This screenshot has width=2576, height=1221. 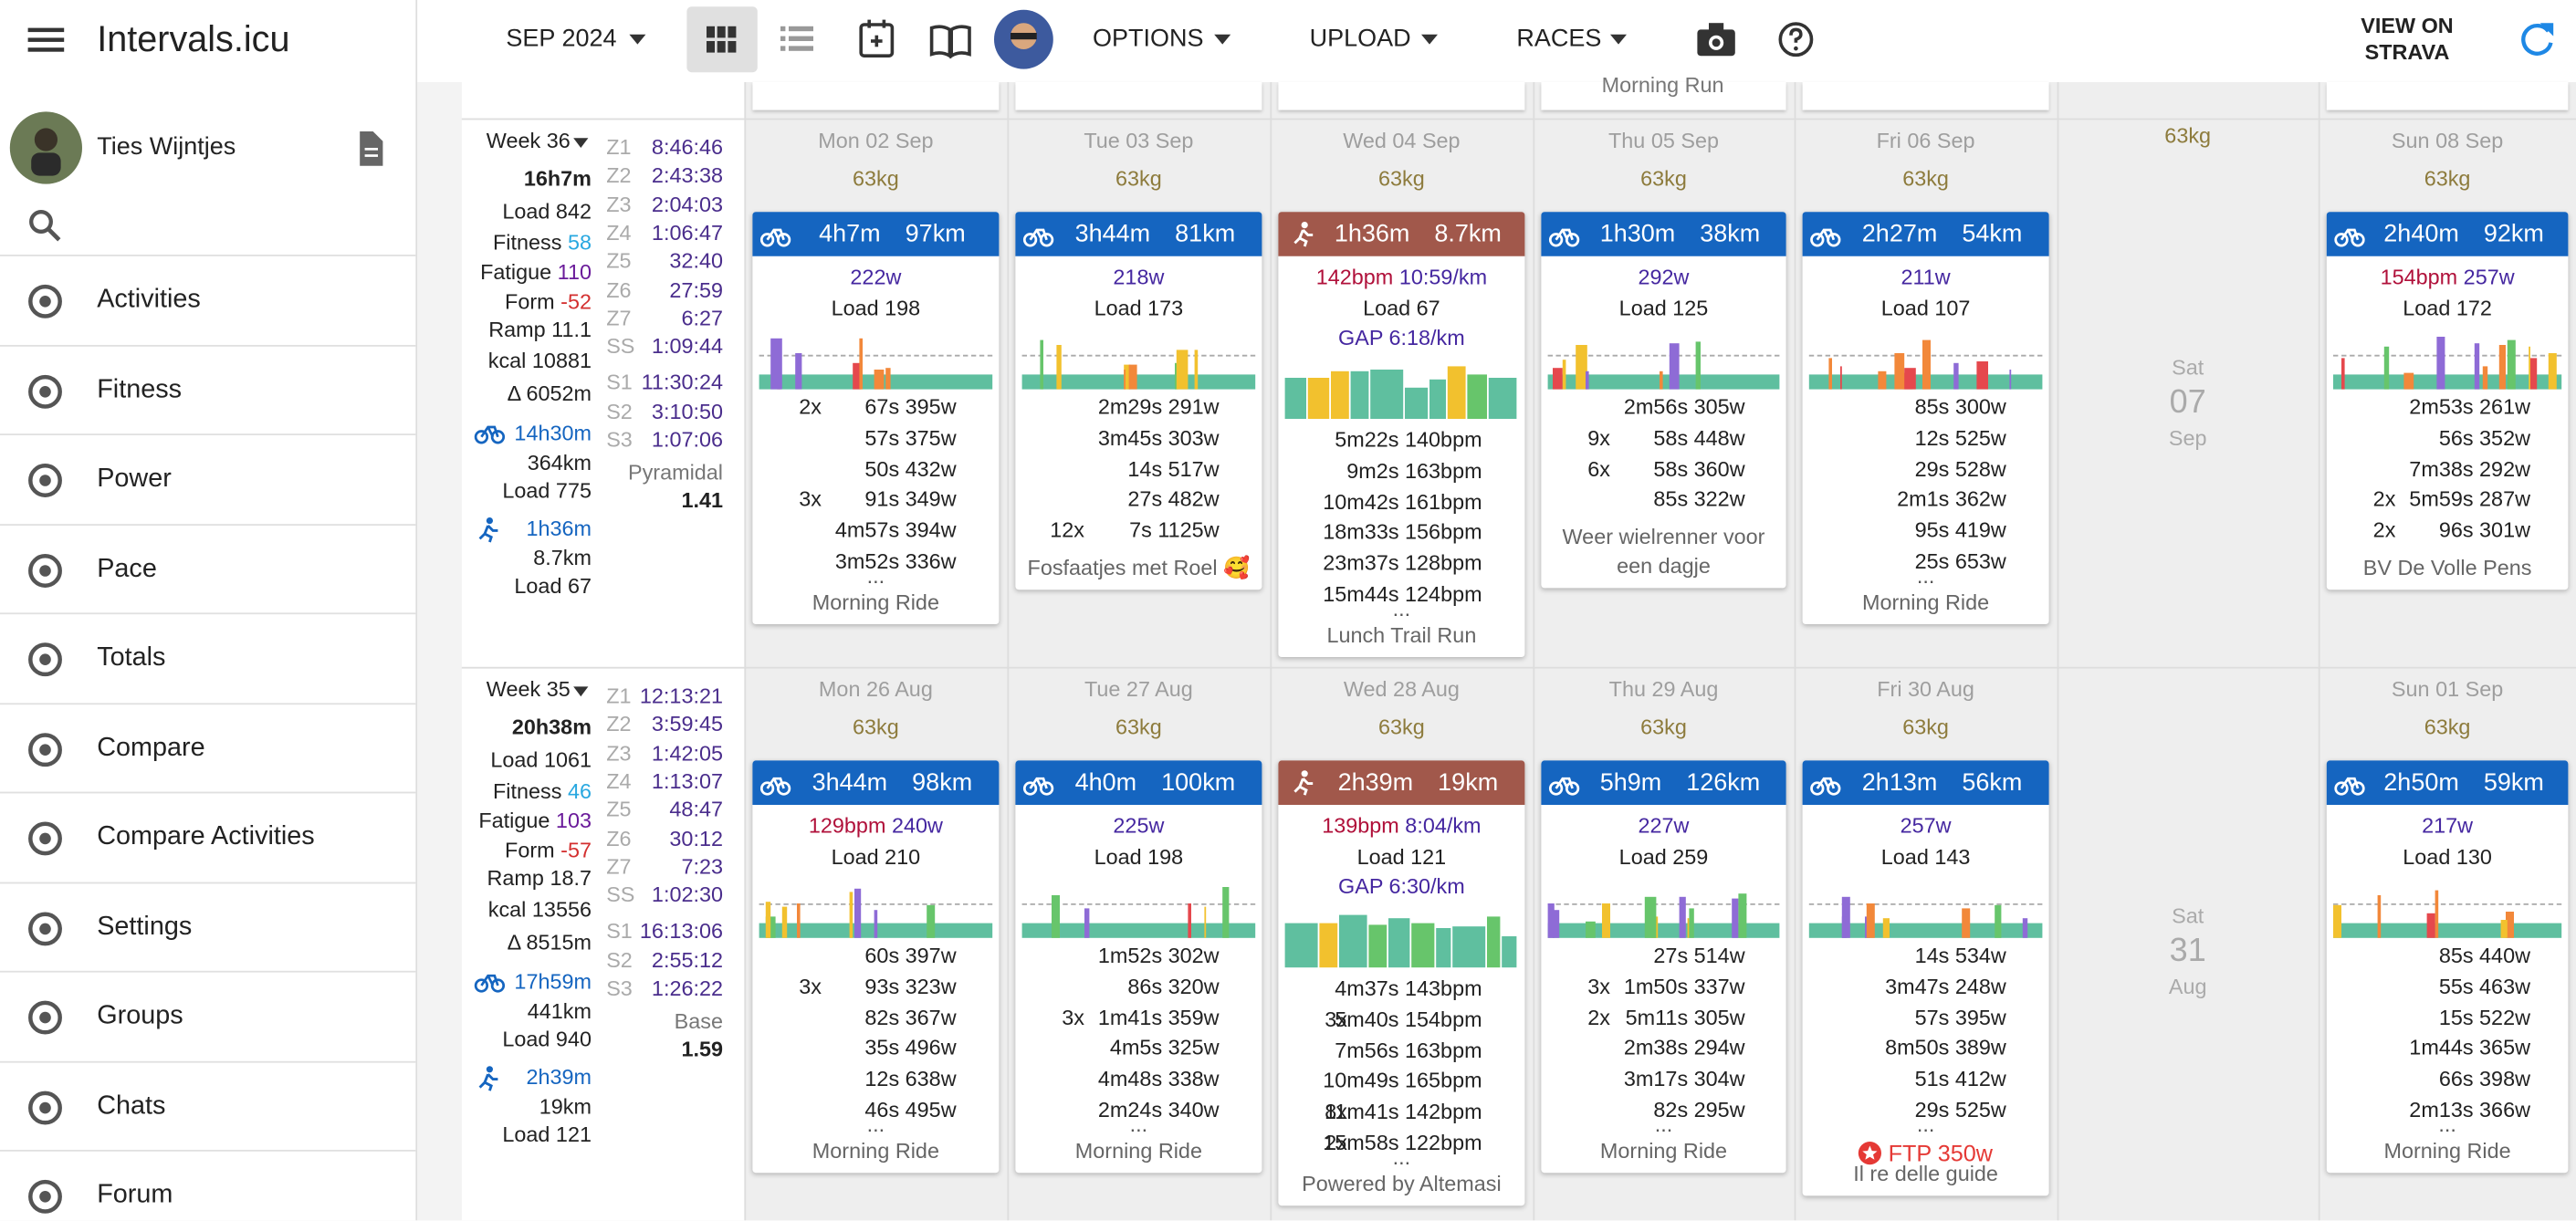 What do you see at coordinates (529, 689) in the screenshot?
I see `week-label: Week 35` at bounding box center [529, 689].